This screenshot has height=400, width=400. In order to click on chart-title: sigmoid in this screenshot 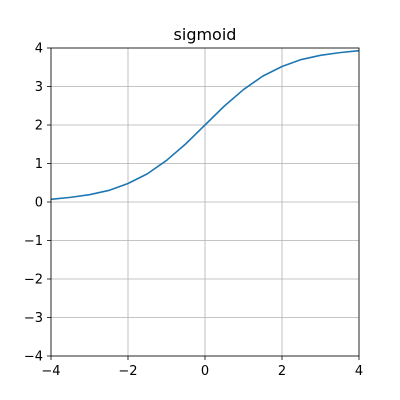, I will do `click(205, 34)`.